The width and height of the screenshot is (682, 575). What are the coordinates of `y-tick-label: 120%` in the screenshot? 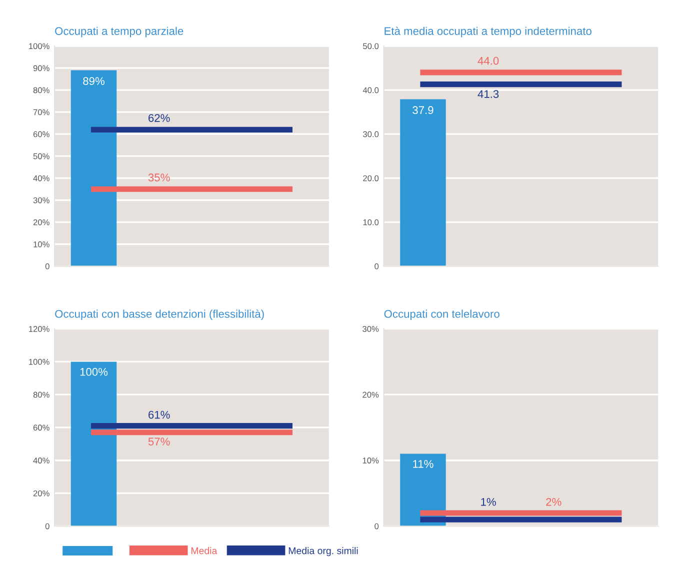 It's located at (39, 329).